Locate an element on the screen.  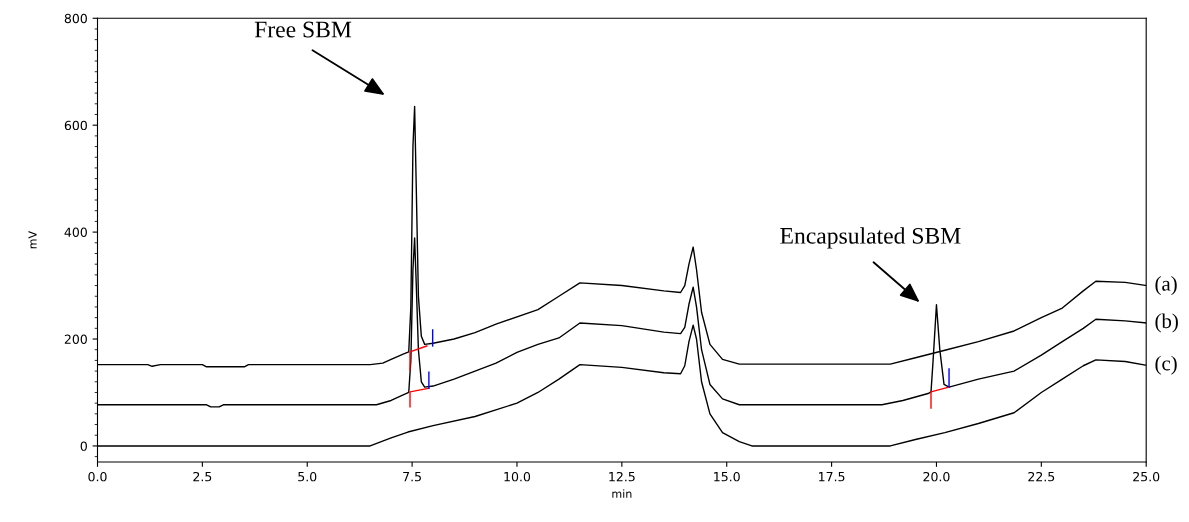
y-tick-label: 800 is located at coordinates (75, 18).